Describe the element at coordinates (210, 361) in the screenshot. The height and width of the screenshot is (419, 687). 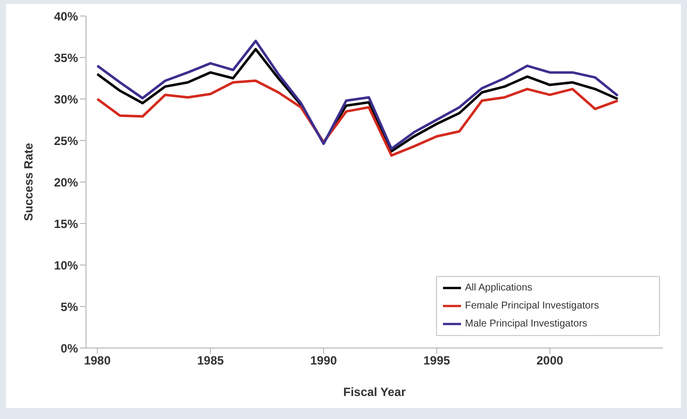
I see `x-tick-label: 1985` at that location.